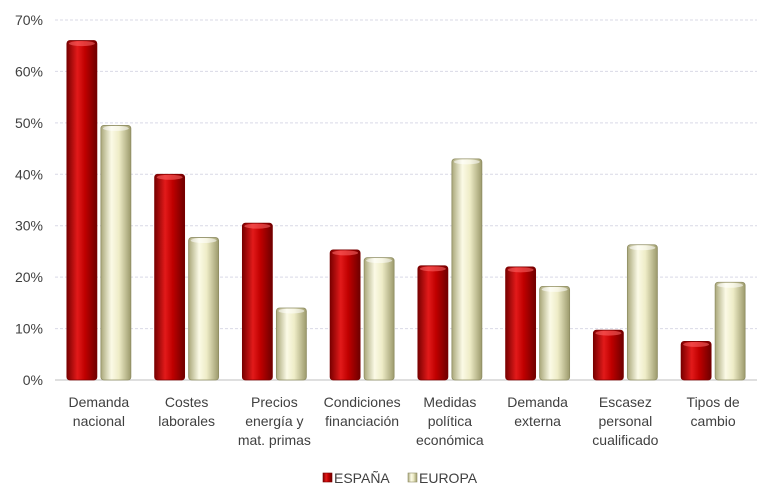 The image size is (767, 486). What do you see at coordinates (625, 421) in the screenshot?
I see `x-tick-label: Escasez personal cualificado` at bounding box center [625, 421].